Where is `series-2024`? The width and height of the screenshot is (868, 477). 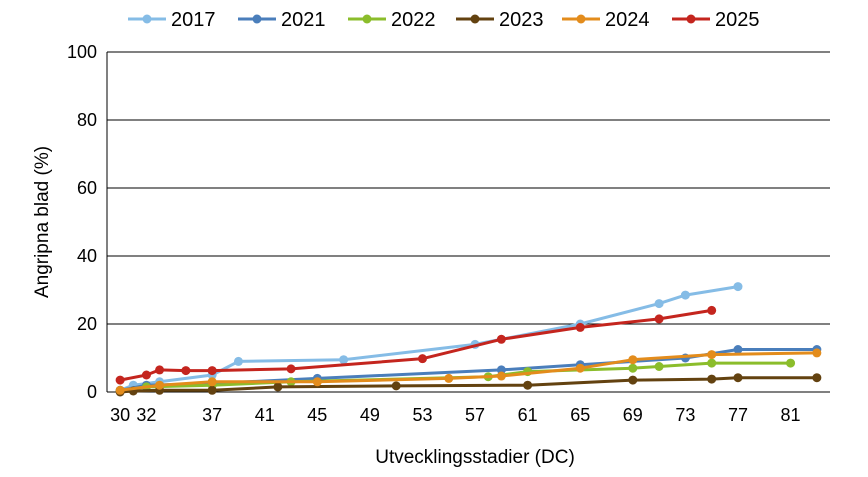 series-2024 is located at coordinates (468, 371).